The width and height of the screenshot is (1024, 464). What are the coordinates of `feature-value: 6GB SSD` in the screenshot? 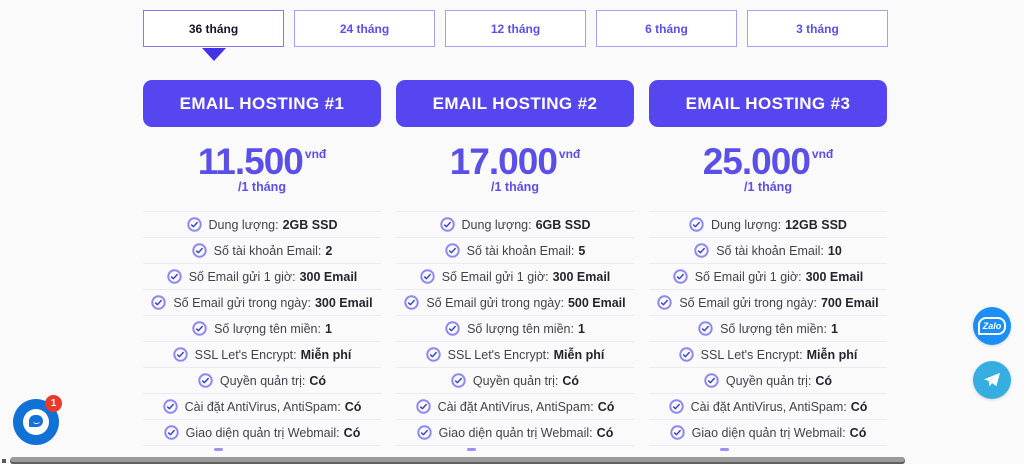 It's located at (563, 224).